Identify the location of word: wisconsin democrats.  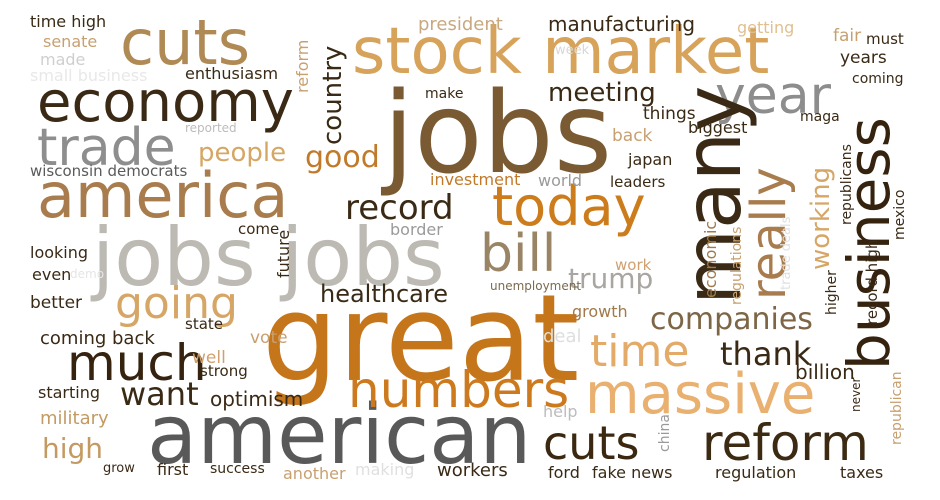
(109, 171).